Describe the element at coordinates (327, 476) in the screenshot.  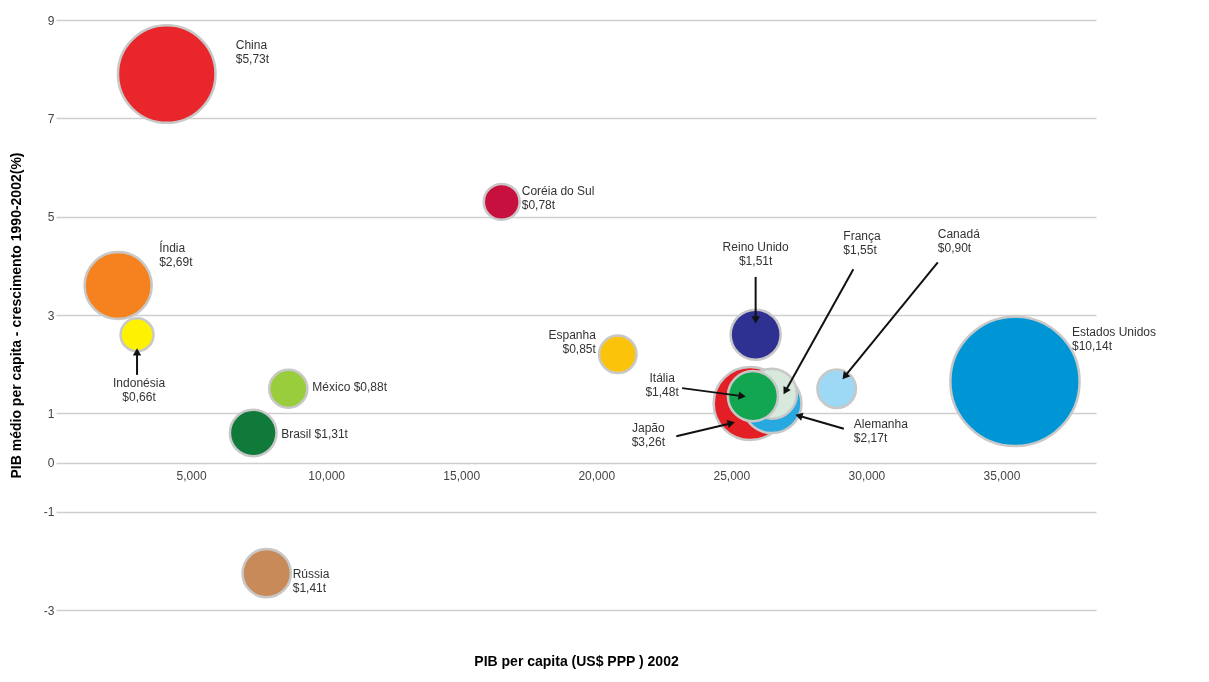
I see `x-tick-label: 10,000` at that location.